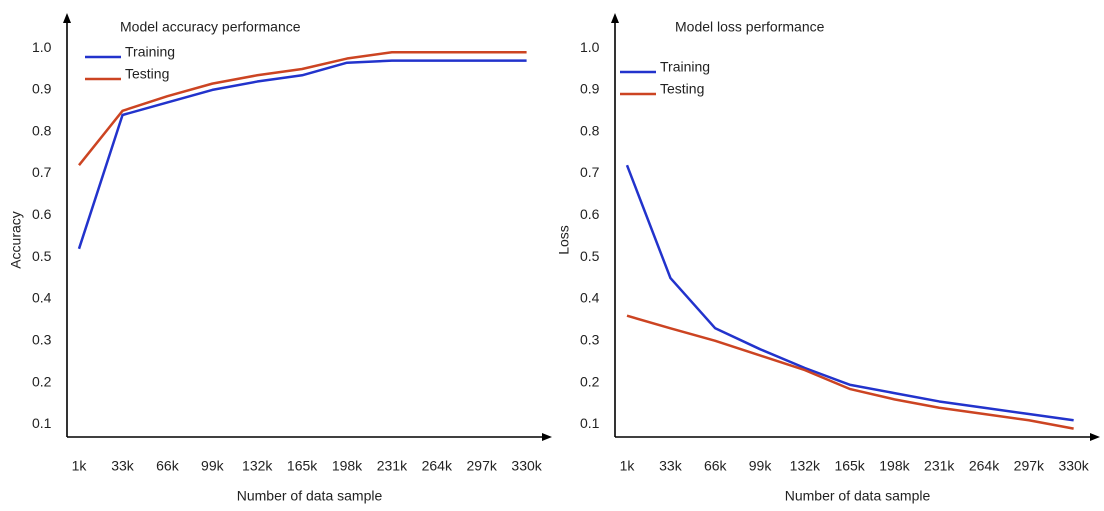  What do you see at coordinates (750, 27) in the screenshot?
I see `chart-title: Model loss performance` at bounding box center [750, 27].